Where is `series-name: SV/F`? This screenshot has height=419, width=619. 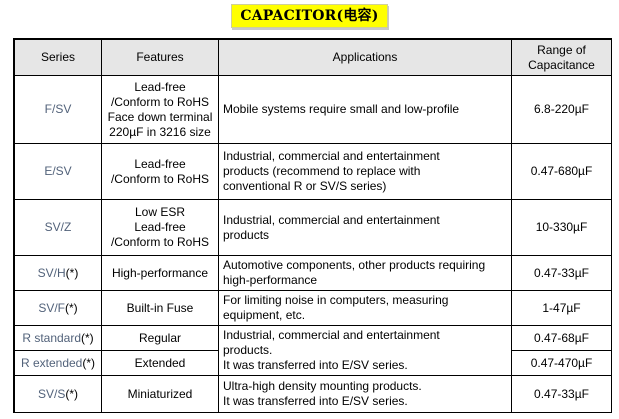
series-name: SV/F is located at coordinates (51, 307).